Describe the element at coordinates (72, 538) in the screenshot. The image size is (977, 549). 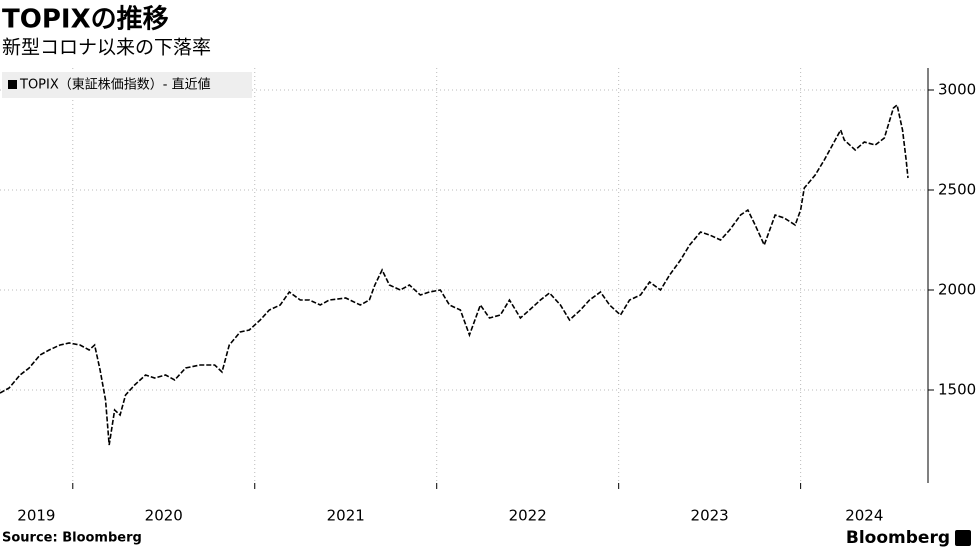
I see `source: Source: Bloomberg` at that location.